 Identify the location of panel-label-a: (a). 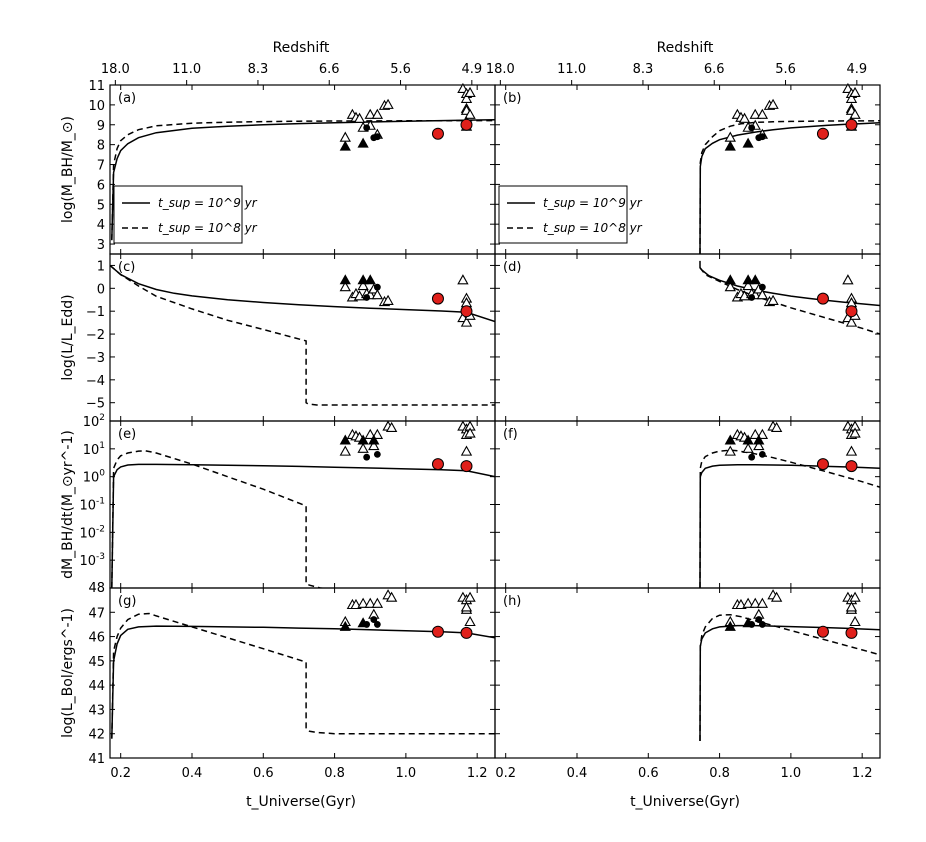
(127, 98).